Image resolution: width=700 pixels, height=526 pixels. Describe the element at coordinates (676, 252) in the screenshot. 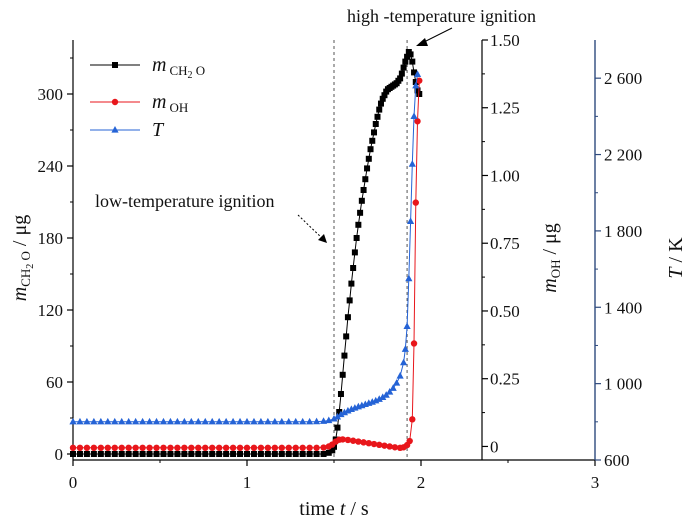

I see `y-T-title-unit: / K` at that location.